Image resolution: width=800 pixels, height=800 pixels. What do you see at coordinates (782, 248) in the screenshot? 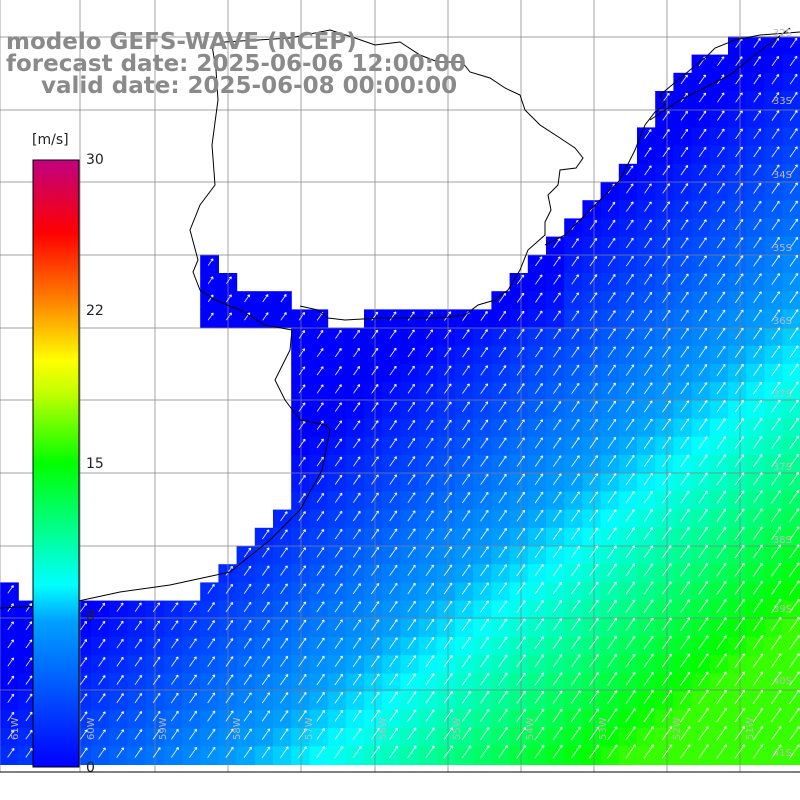
I see `lat-label-35s: 35S` at bounding box center [782, 248].